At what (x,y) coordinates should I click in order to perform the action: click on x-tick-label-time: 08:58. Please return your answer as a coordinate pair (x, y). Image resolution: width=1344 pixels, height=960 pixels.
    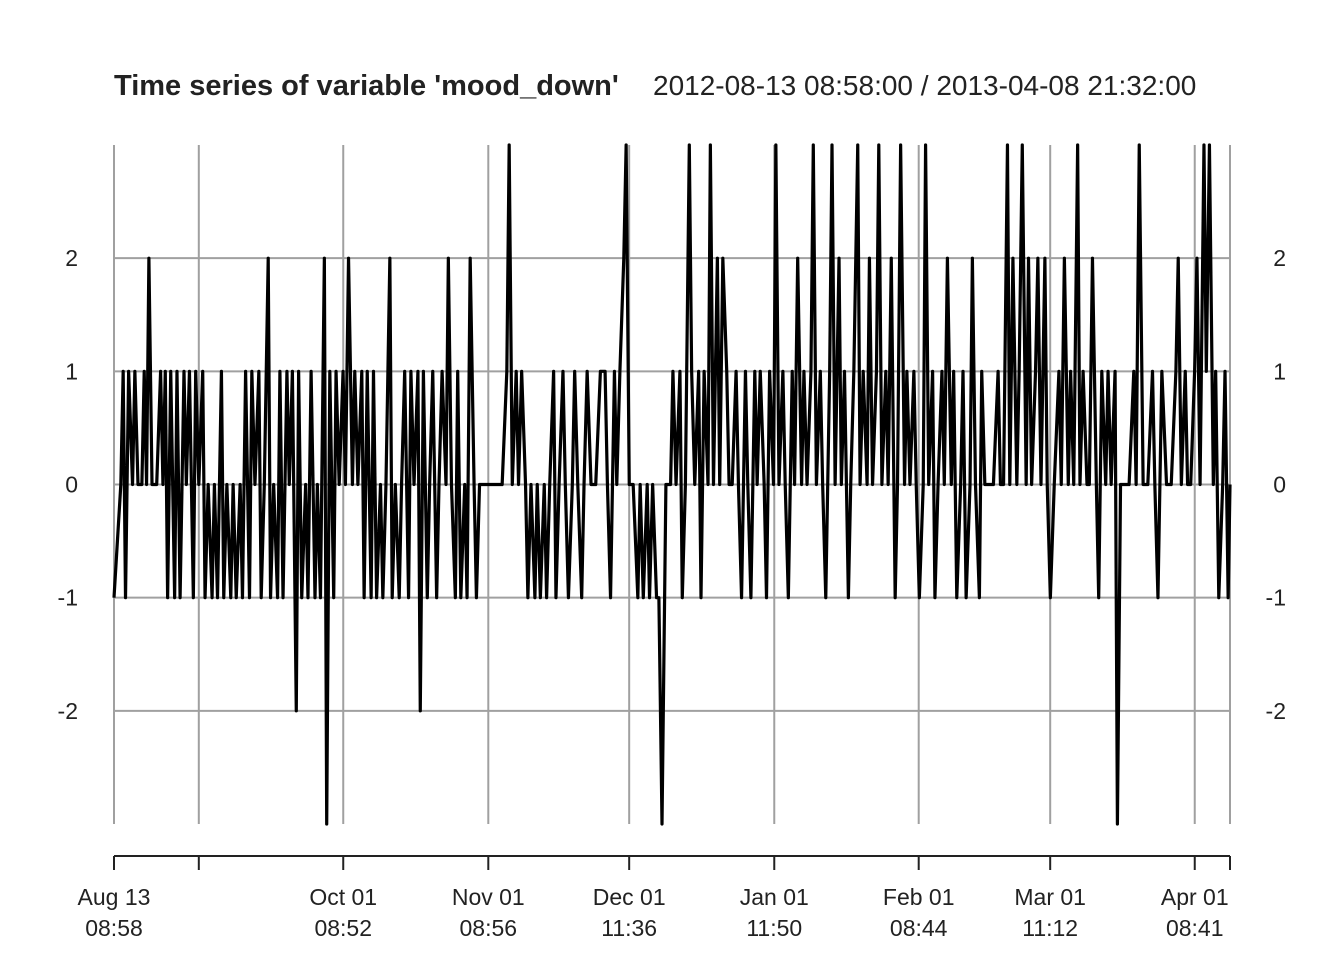
    Looking at the image, I should click on (114, 928).